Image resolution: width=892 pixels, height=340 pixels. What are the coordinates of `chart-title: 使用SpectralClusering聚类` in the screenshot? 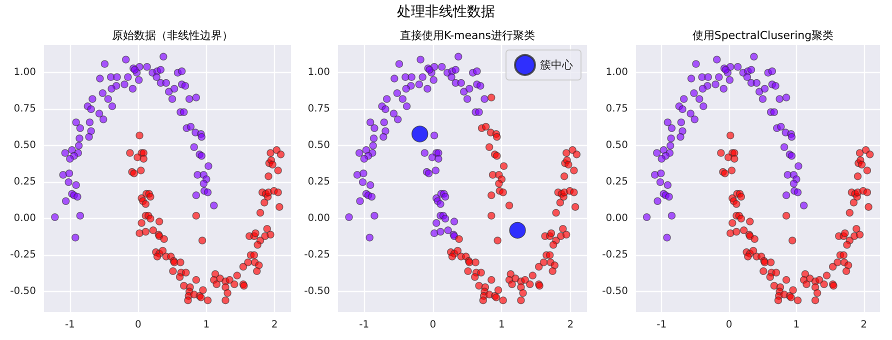 It's located at (763, 35).